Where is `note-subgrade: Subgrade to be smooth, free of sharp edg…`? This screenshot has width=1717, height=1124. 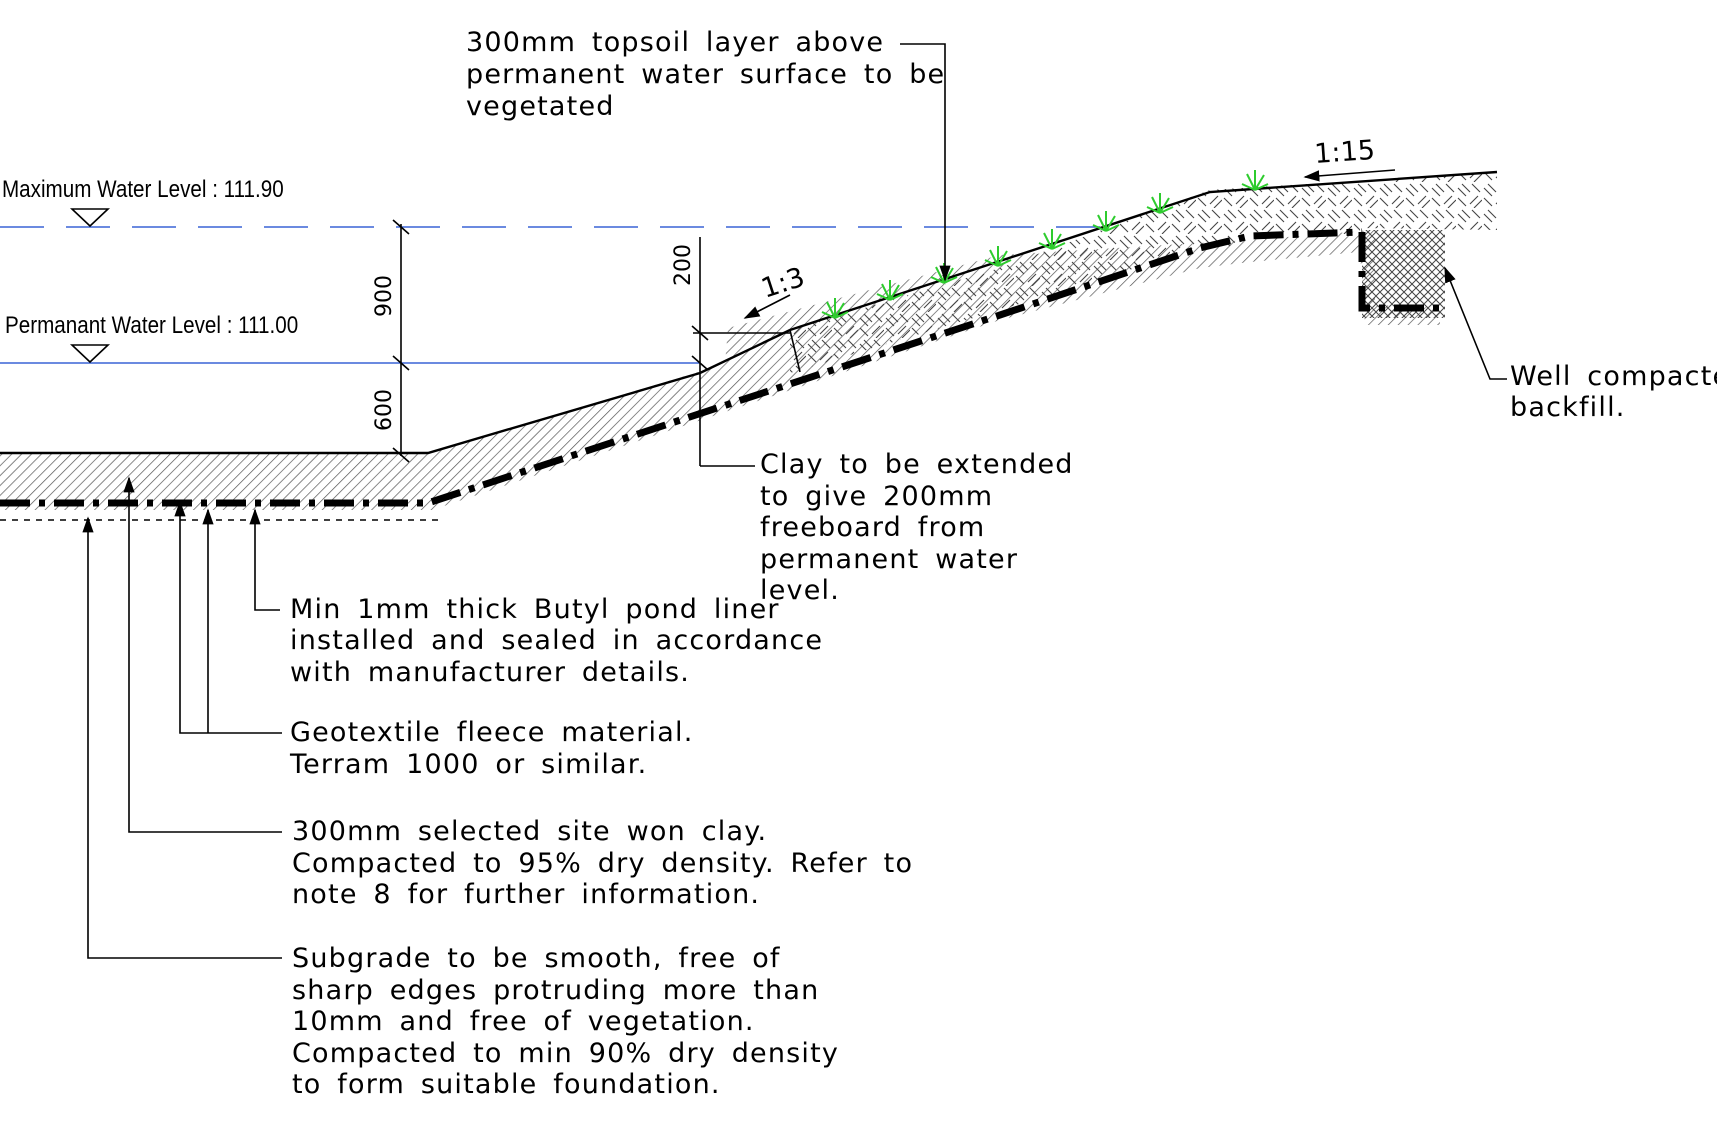 note-subgrade: Subgrade to be smooth, free of sharp edg… is located at coordinates (573, 1021).